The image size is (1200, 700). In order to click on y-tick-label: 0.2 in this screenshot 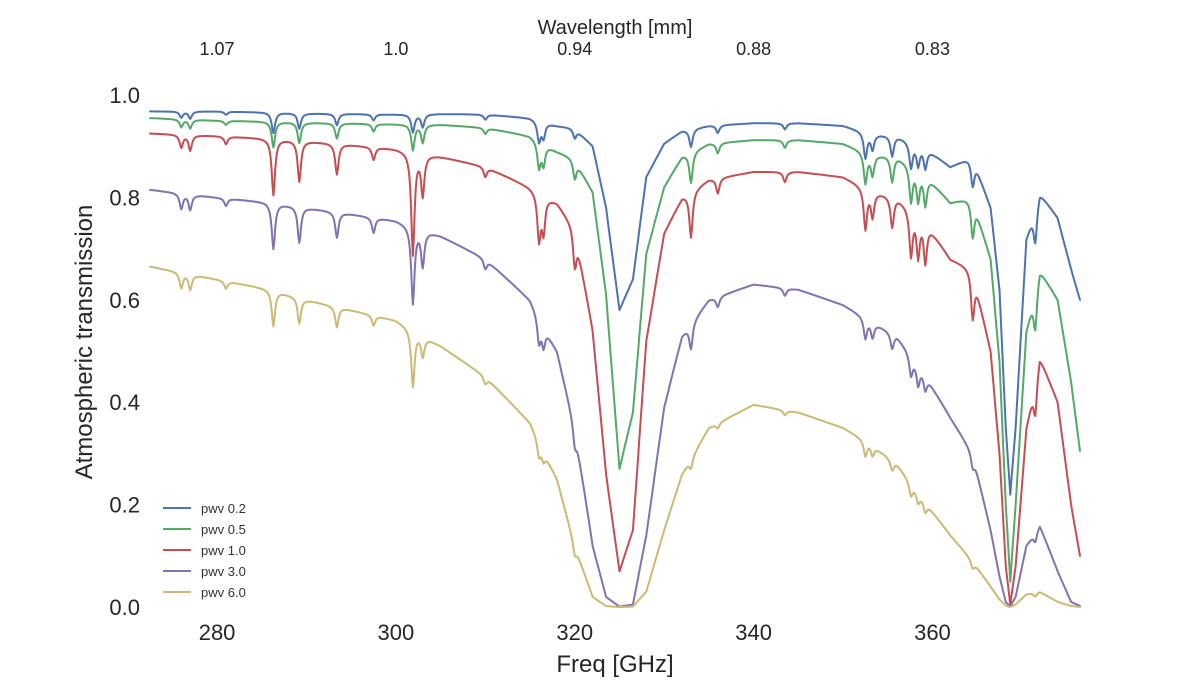, I will do `click(124, 505)`.